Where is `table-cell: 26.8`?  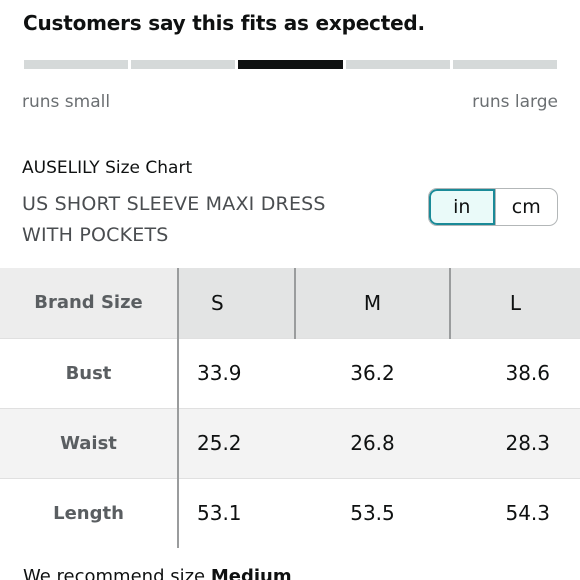 table-cell: 26.8 is located at coordinates (372, 442).